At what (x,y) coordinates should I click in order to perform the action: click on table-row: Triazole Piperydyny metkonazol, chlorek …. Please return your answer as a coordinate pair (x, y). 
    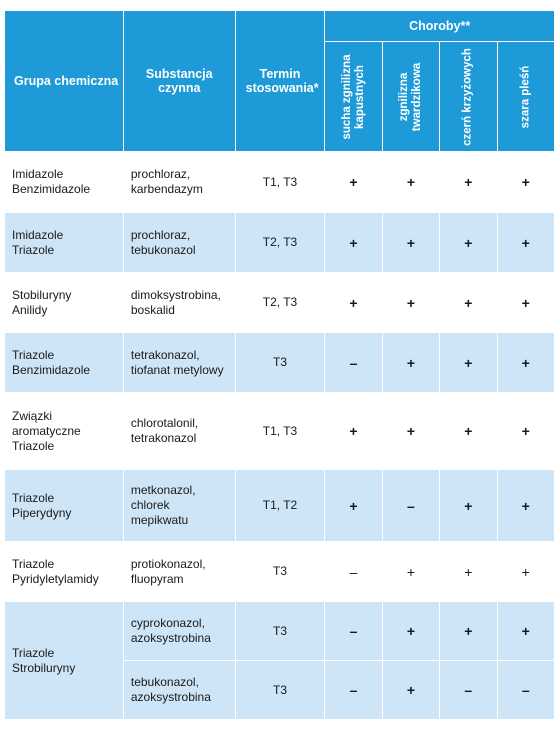
    Looking at the image, I should click on (279, 505).